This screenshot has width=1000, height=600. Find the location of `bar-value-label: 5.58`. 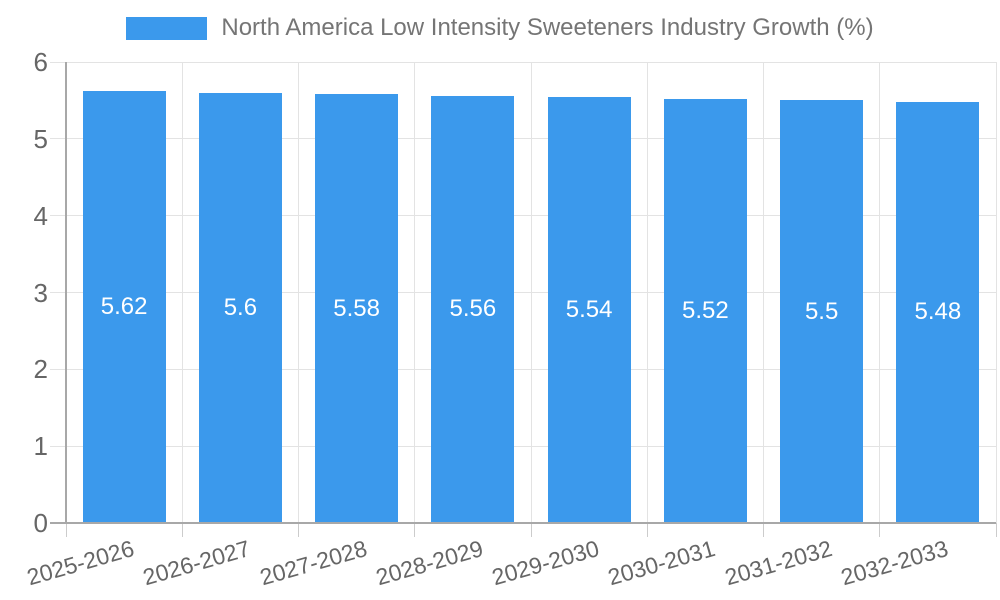

bar-value-label: 5.58 is located at coordinates (356, 308).